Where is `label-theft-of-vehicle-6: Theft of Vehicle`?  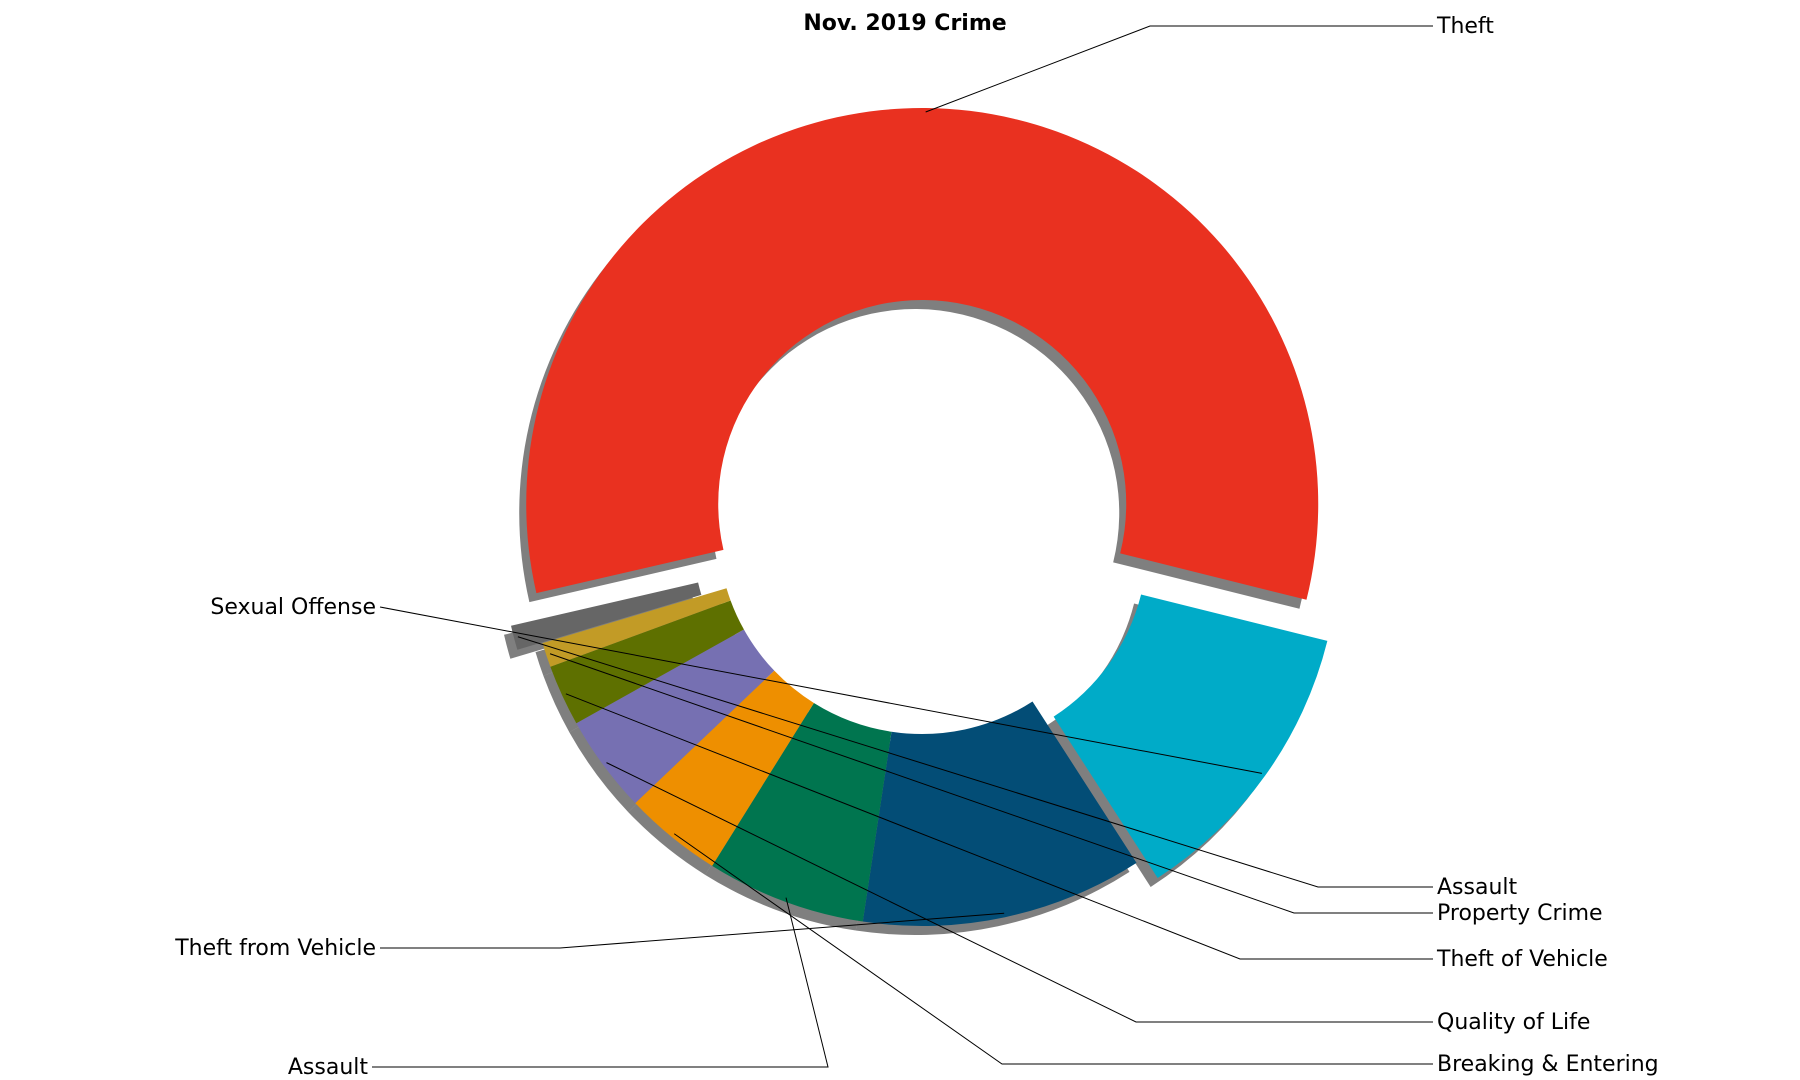 label-theft-of-vehicle-6: Theft of Vehicle is located at coordinates (1522, 959).